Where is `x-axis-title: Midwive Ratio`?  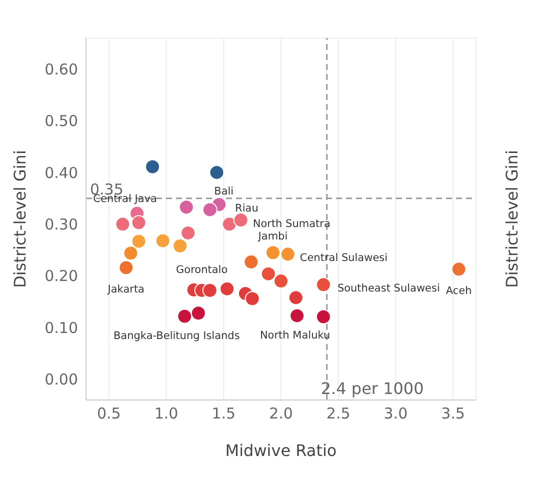 x-axis-title: Midwive Ratio is located at coordinates (281, 450).